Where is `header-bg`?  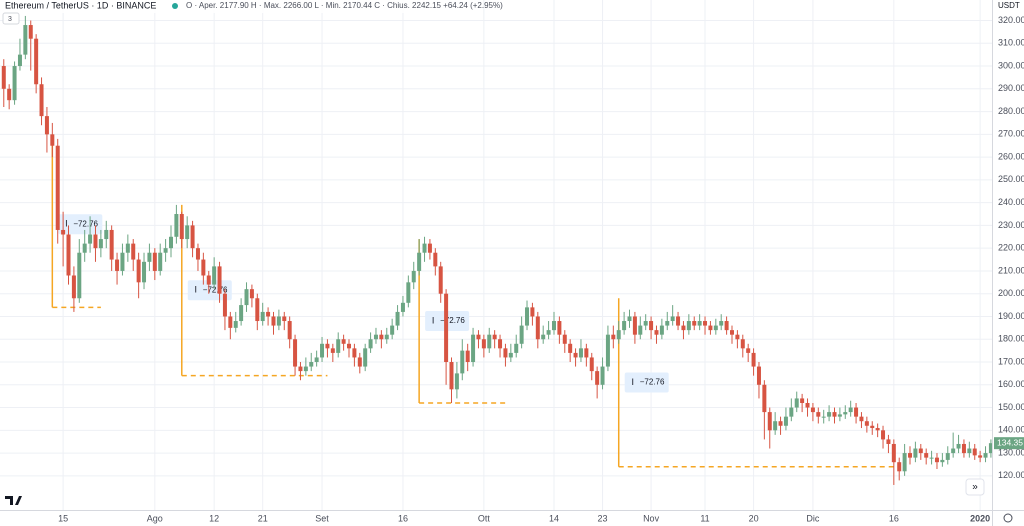 header-bg is located at coordinates (240, 6).